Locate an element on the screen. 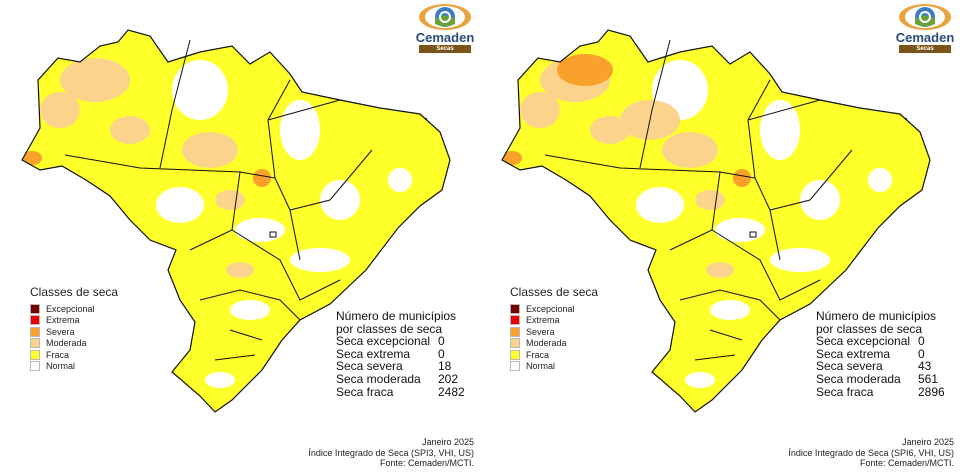 The image size is (960, 475). count-value: 2896 is located at coordinates (931, 391).